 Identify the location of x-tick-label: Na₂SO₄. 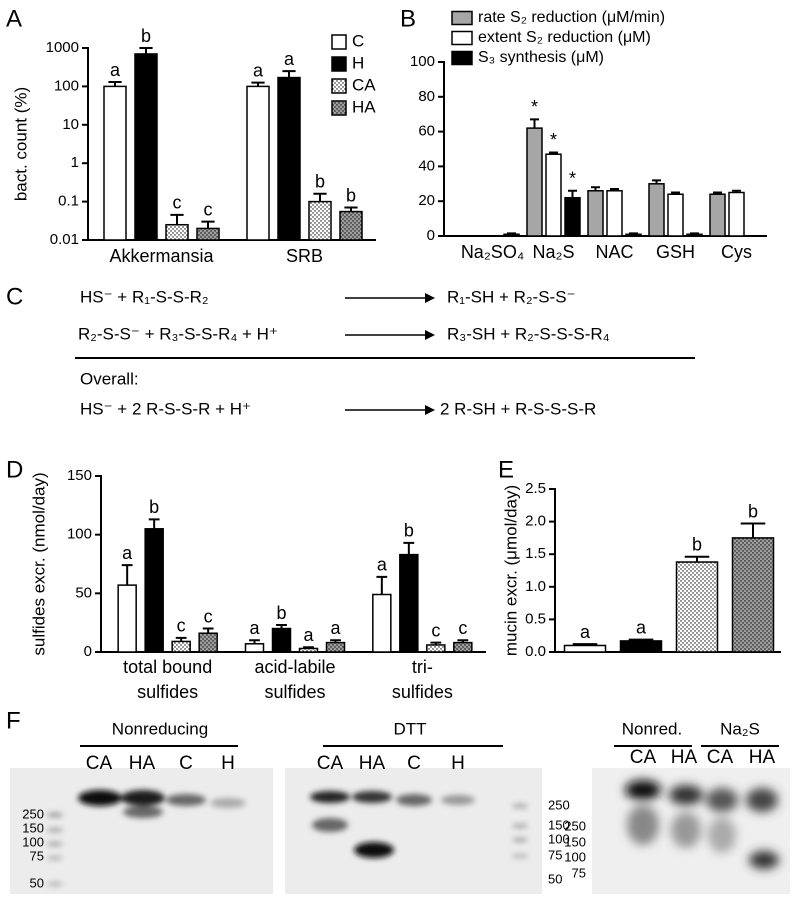
(492, 252).